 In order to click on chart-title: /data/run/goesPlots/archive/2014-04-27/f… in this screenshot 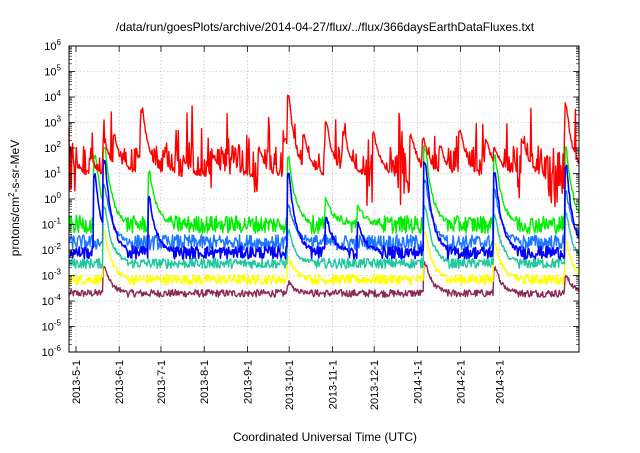, I will do `click(325, 27)`.